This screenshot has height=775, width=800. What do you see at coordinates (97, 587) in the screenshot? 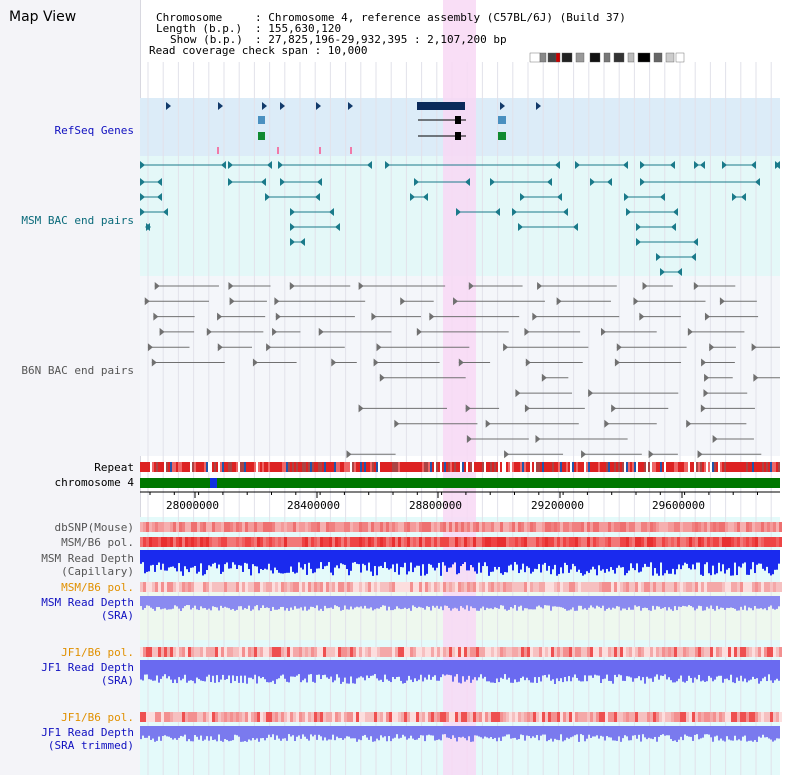
I see `track-label-msm-b6-pol-2: MSM/B6 pol.` at bounding box center [97, 587].